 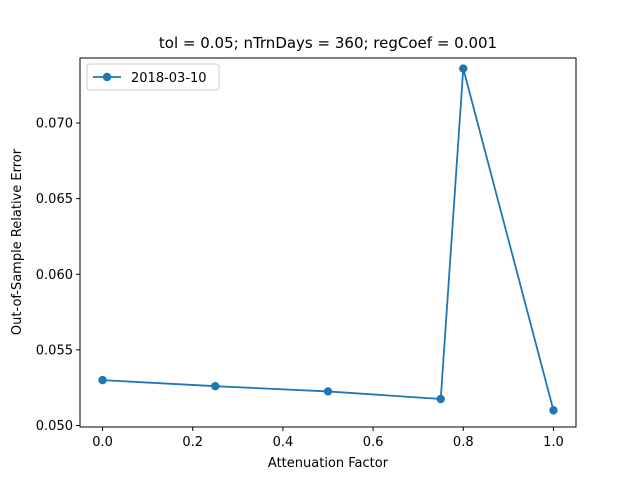 I want to click on legend-label: 2018-03-10, so click(x=169, y=78).